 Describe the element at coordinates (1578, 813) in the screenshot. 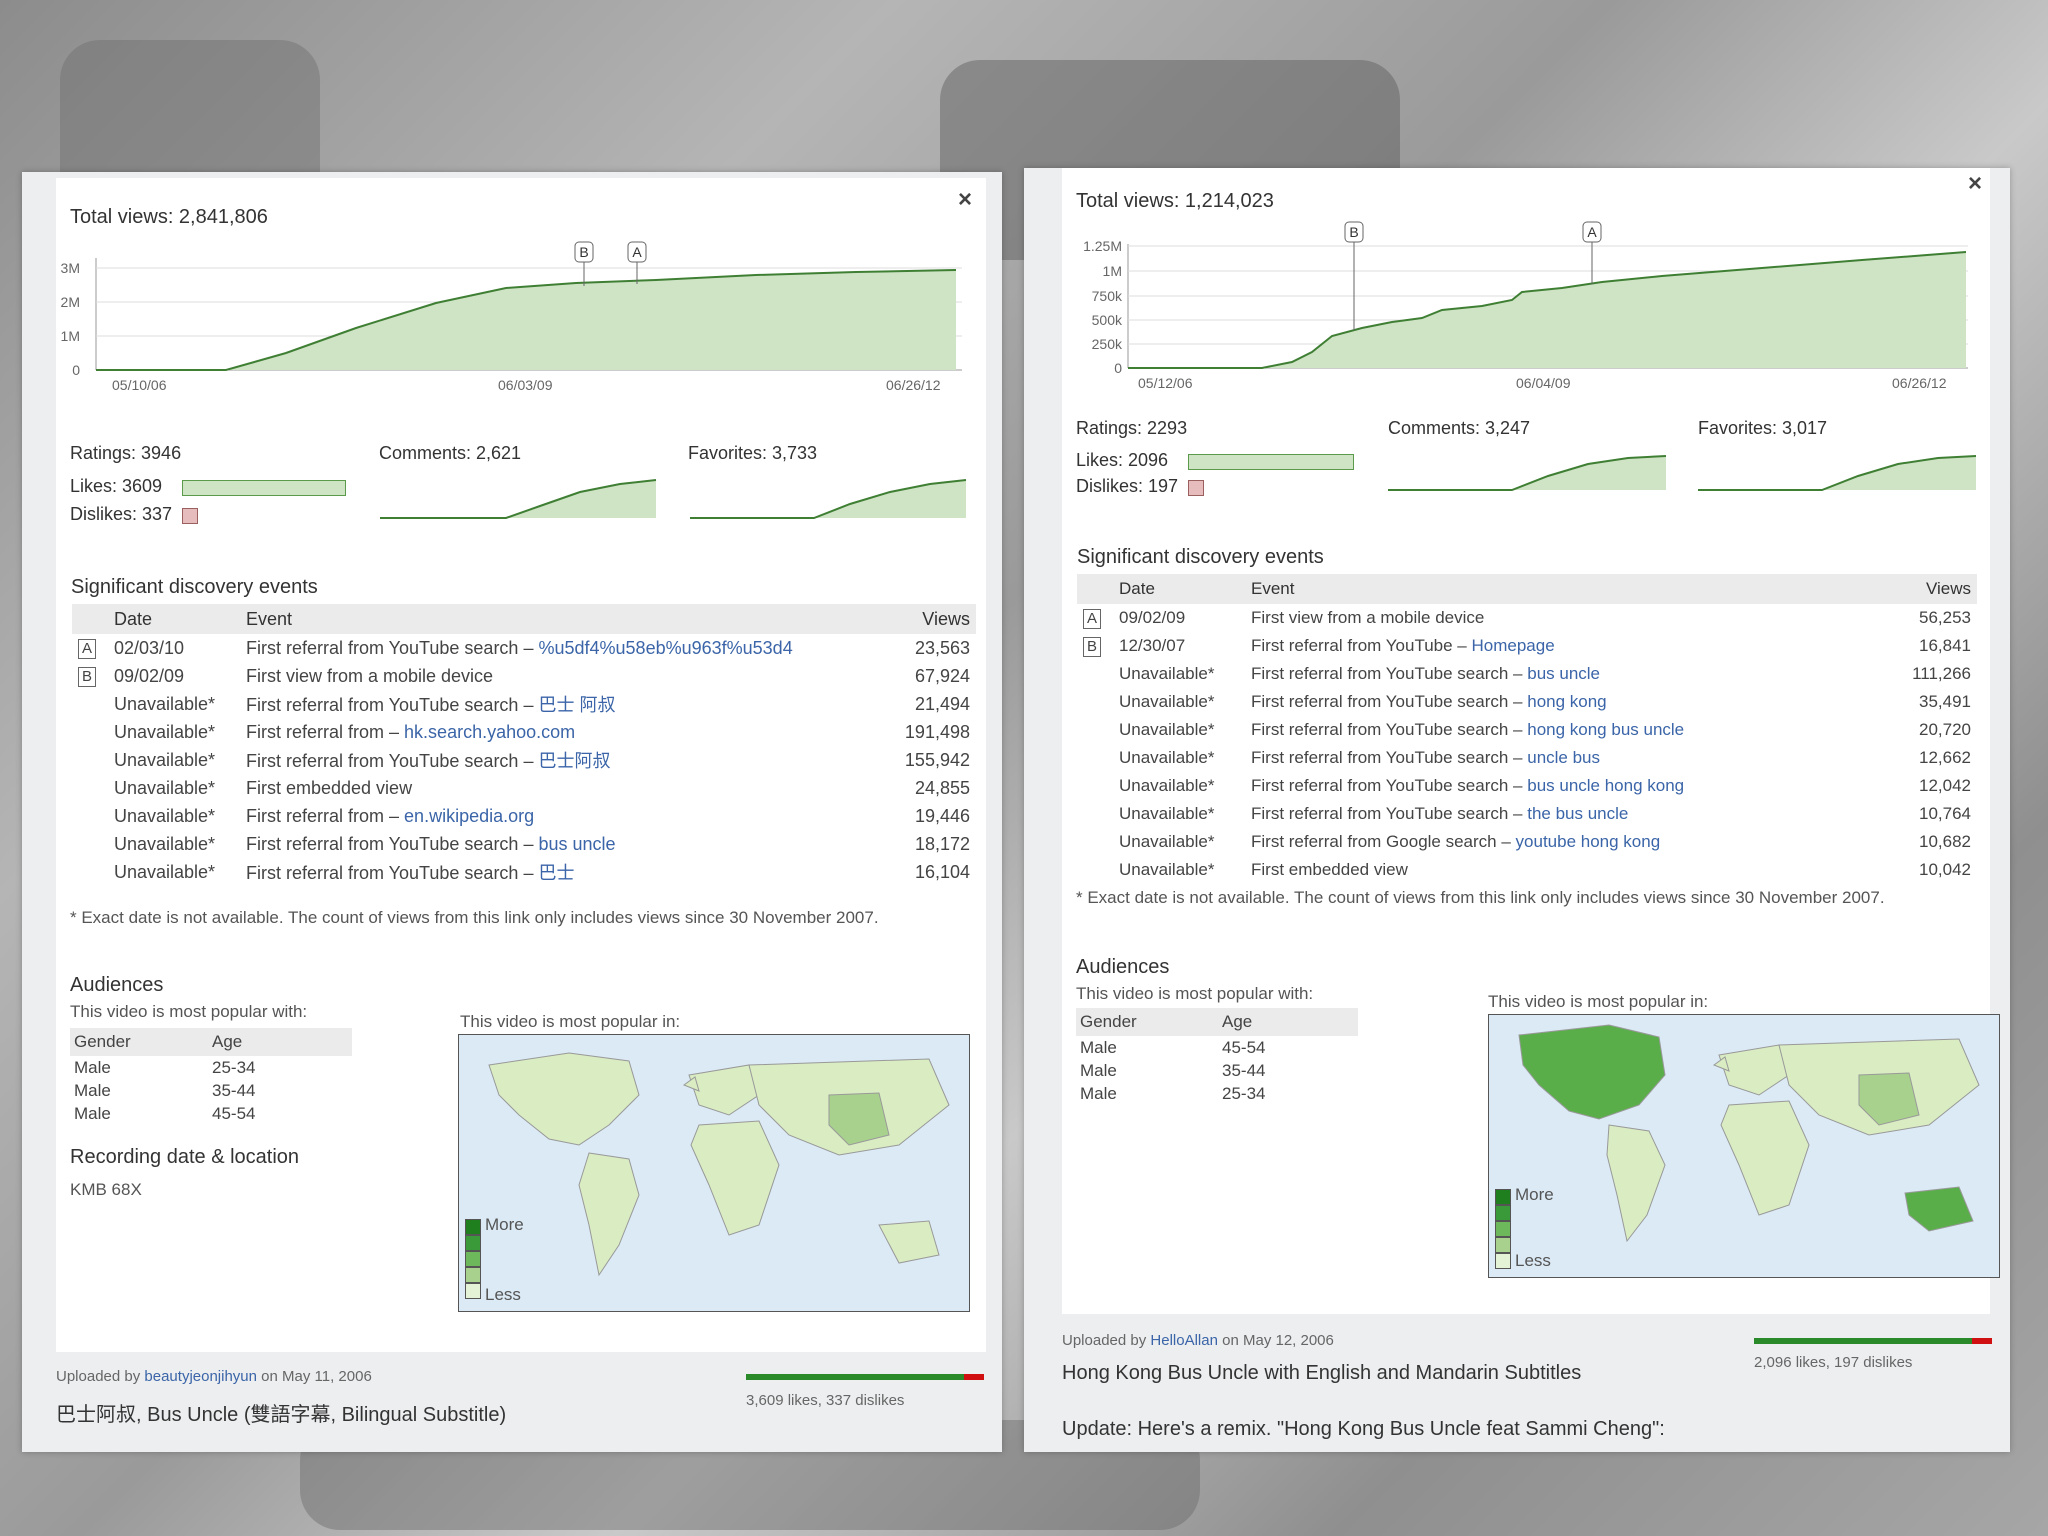

I see `event-link: the bus uncle` at that location.